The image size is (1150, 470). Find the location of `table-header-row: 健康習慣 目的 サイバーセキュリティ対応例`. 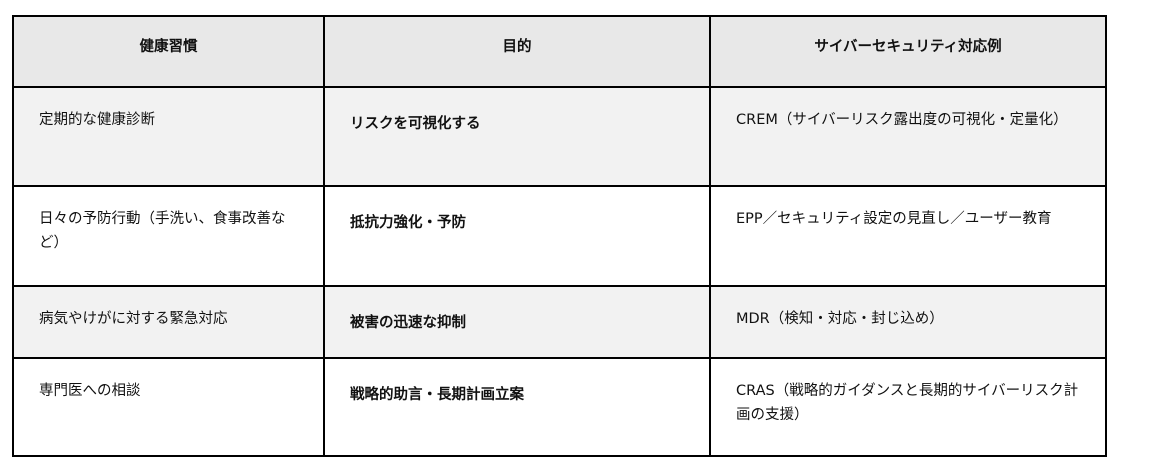

table-header-row: 健康習慣 目的 サイバーセキュリティ対応例 is located at coordinates (559, 51).